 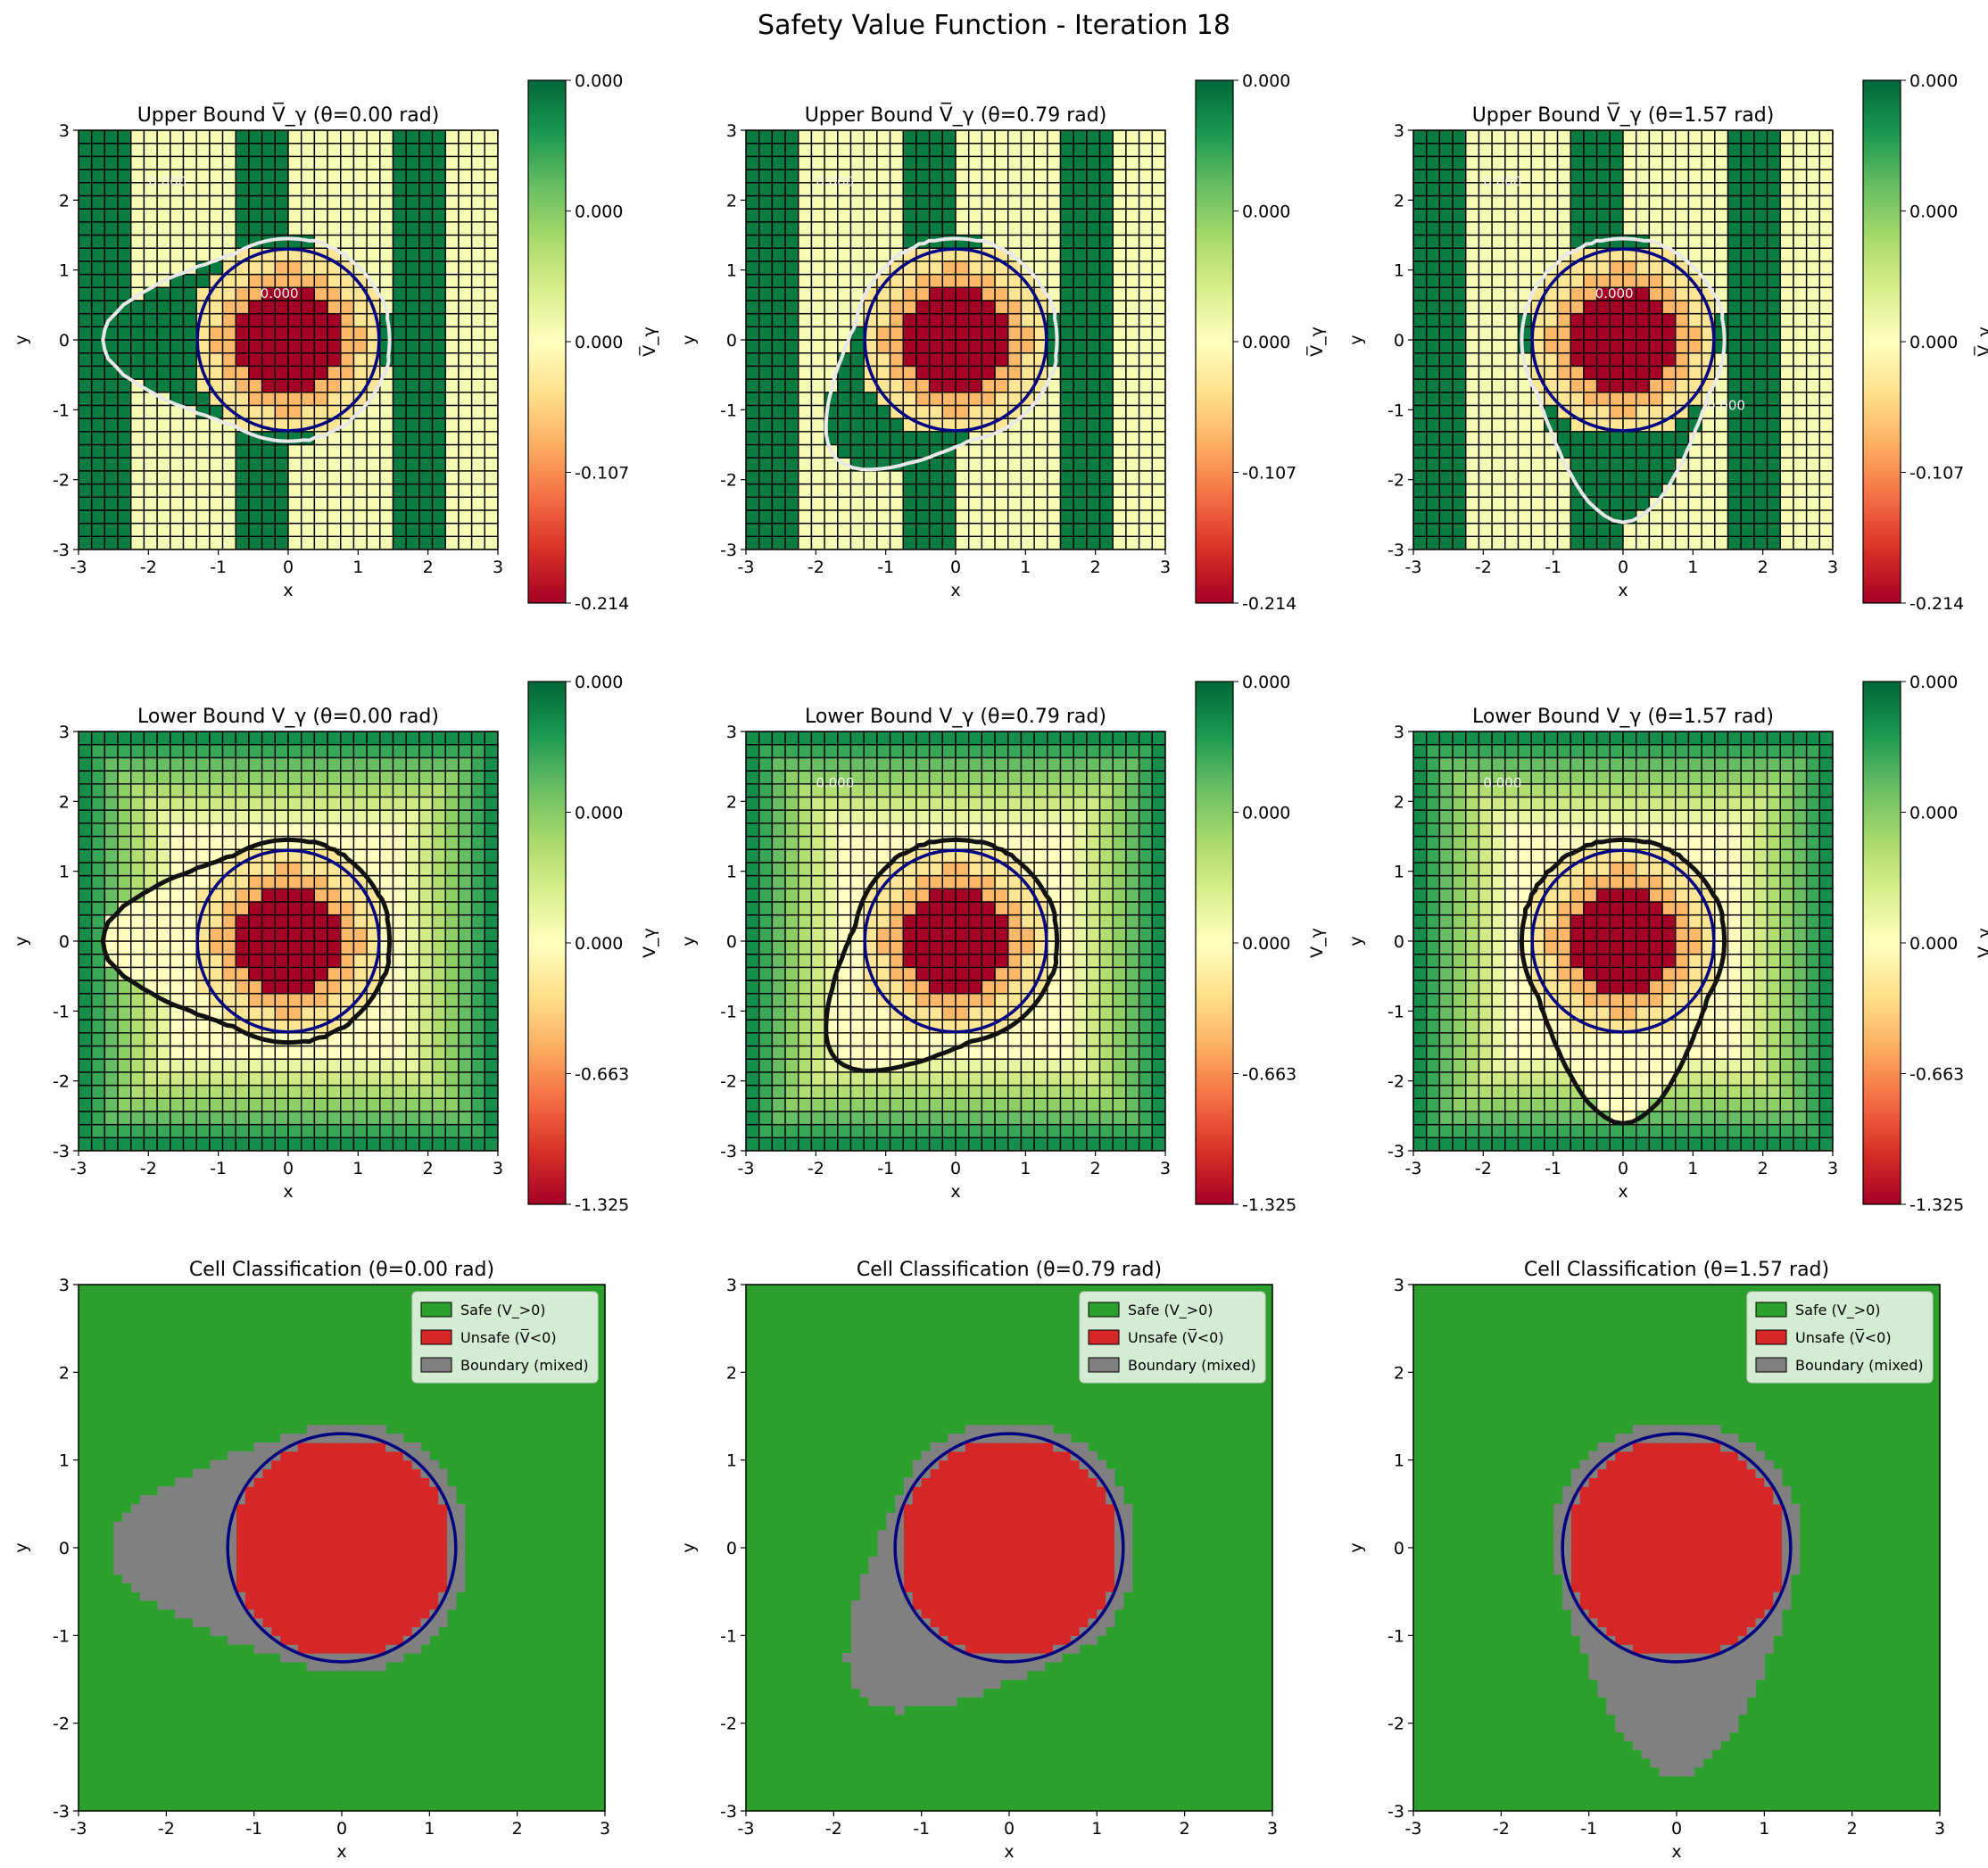 What do you see at coordinates (602, 474) in the screenshot?
I see `colorbar-tick-label: -0.107` at bounding box center [602, 474].